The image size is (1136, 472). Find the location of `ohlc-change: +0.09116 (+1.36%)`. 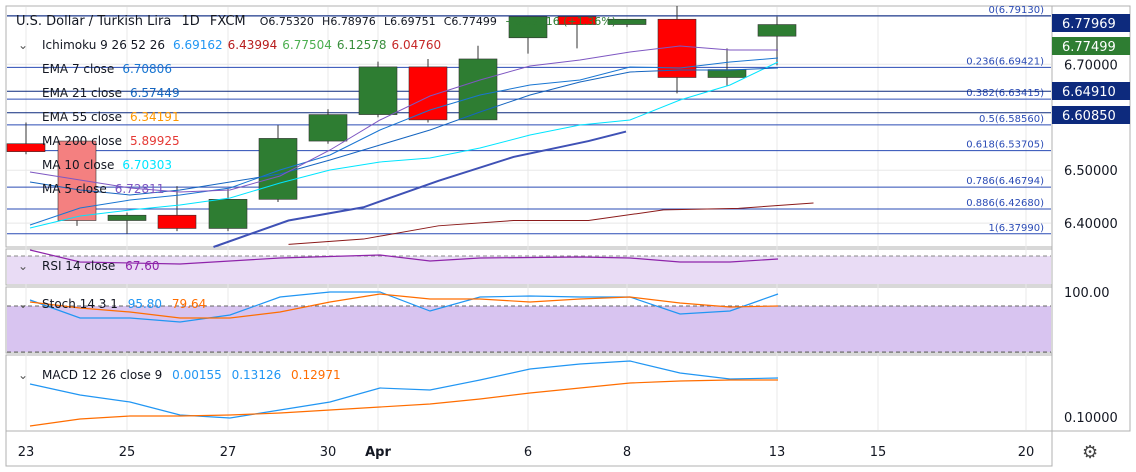

ohlc-change: +0.09116 (+1.36%) is located at coordinates (560, 21).